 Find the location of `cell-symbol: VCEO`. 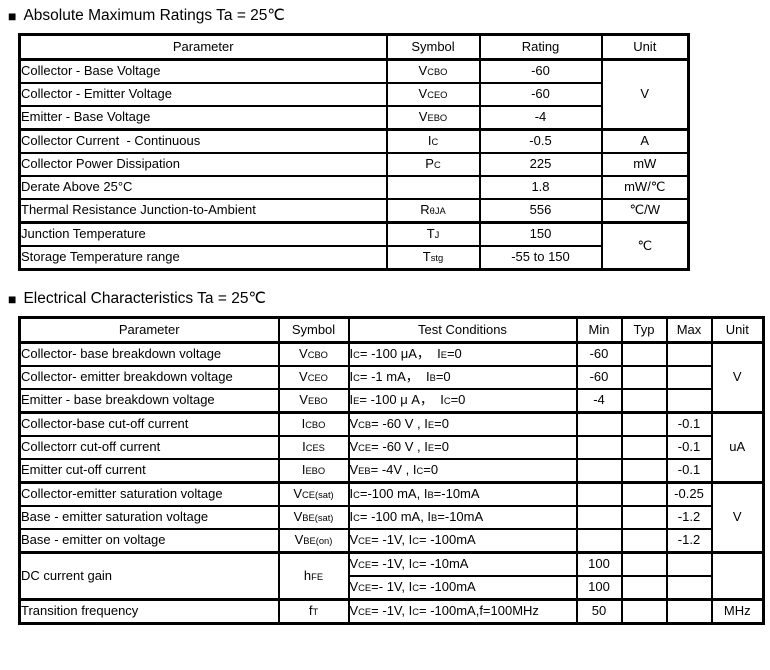

cell-symbol: VCEO is located at coordinates (433, 94).